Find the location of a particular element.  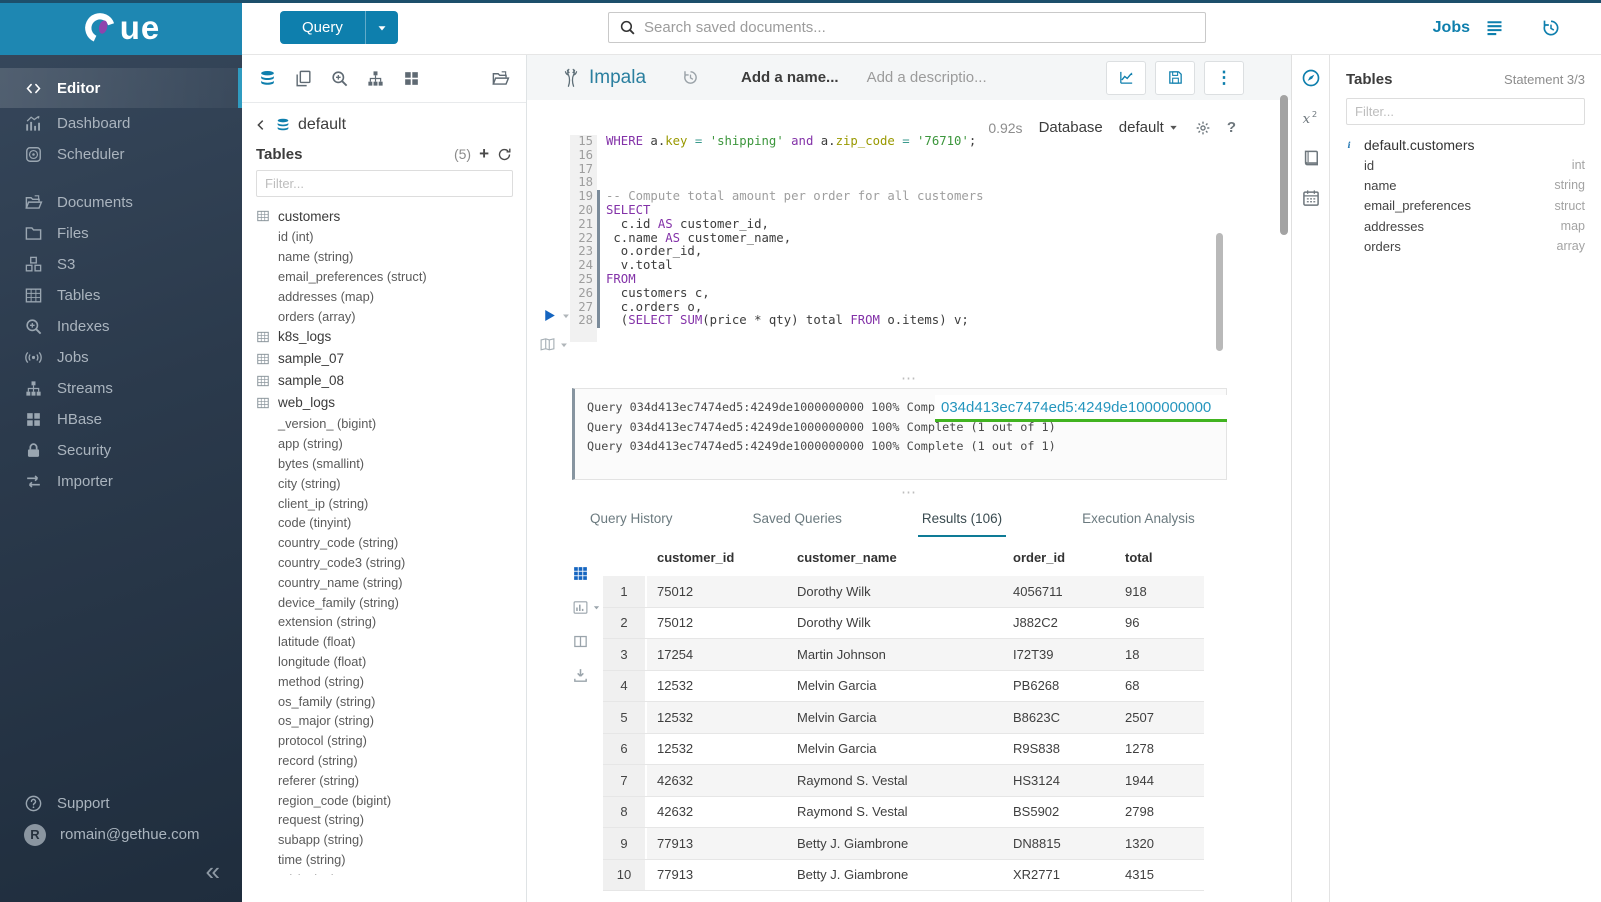

schema-column-orders: orders array is located at coordinates (1465, 246).